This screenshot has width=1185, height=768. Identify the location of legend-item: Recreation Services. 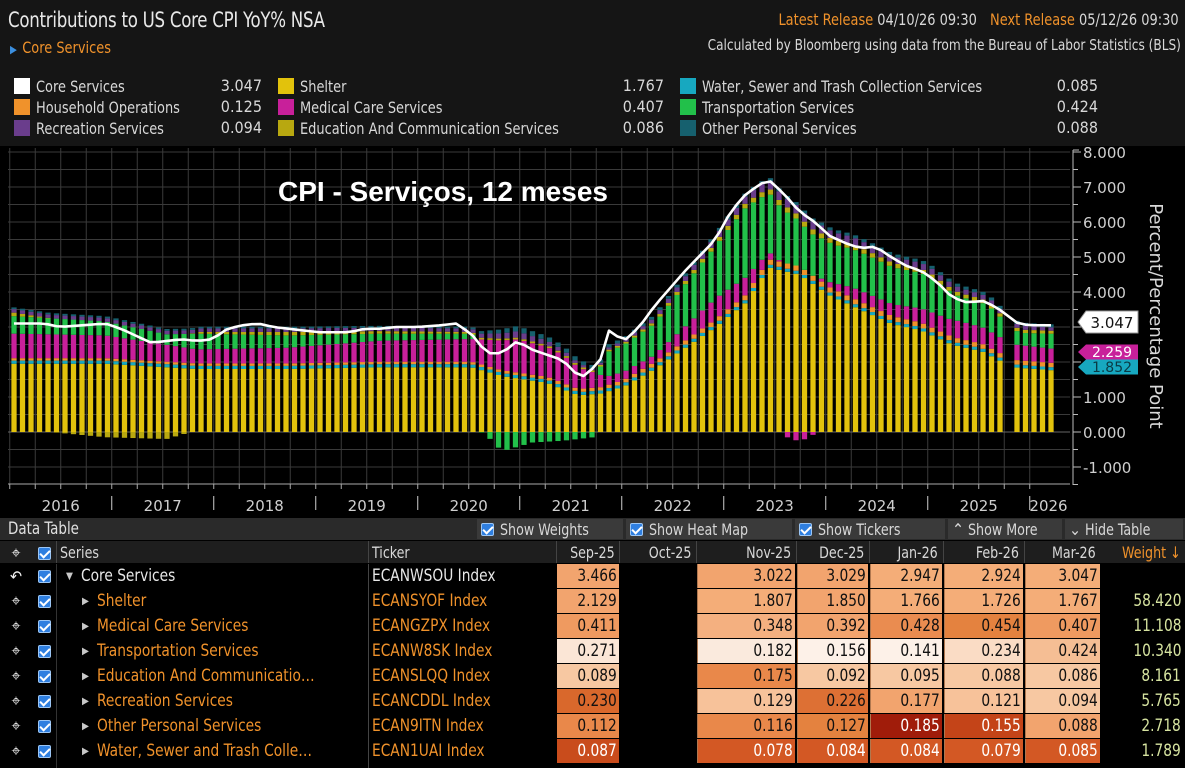
(96, 128).